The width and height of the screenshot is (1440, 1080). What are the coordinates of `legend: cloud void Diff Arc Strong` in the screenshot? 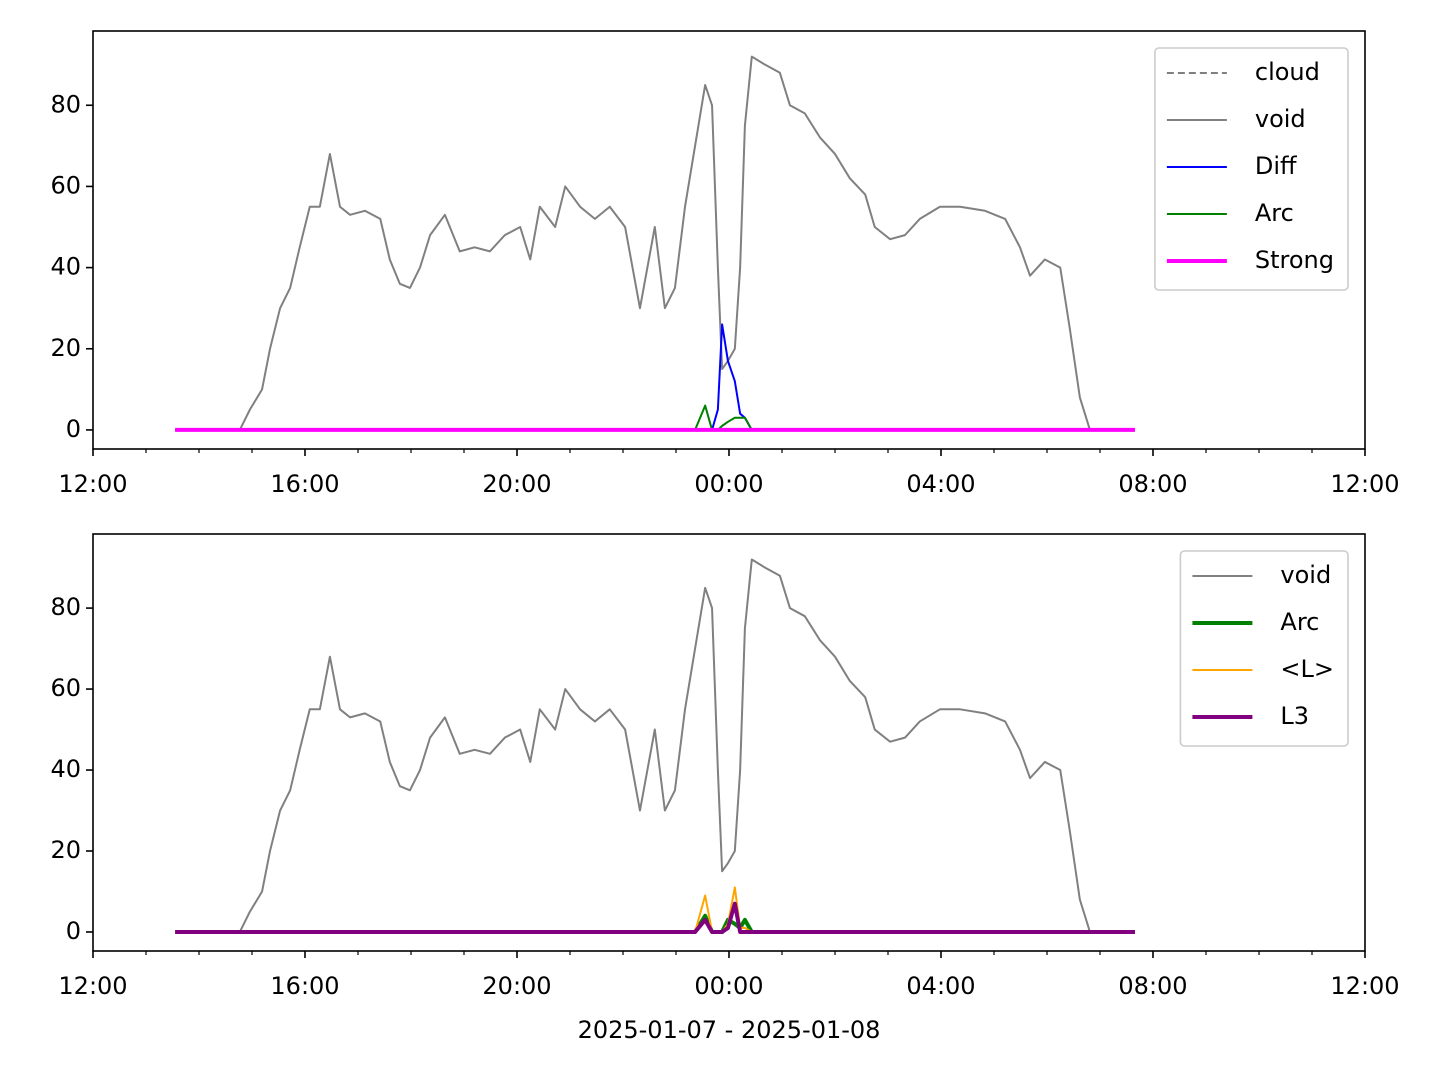 It's located at (1251, 169).